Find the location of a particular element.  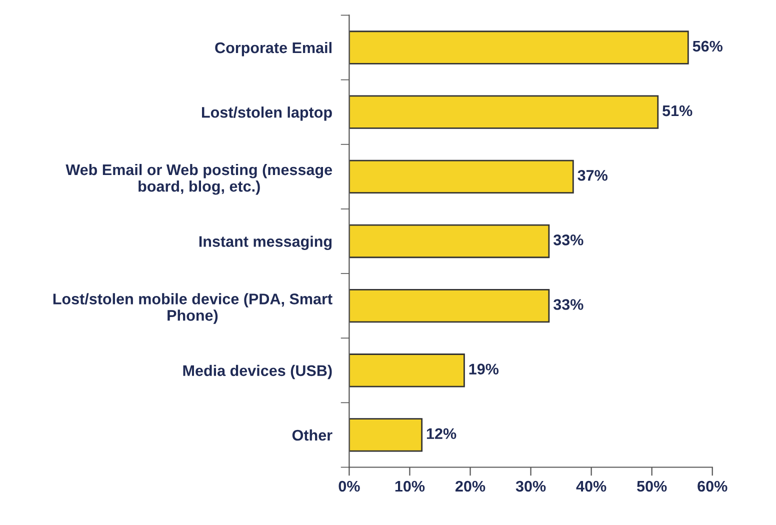

data-label: 19% is located at coordinates (484, 369).